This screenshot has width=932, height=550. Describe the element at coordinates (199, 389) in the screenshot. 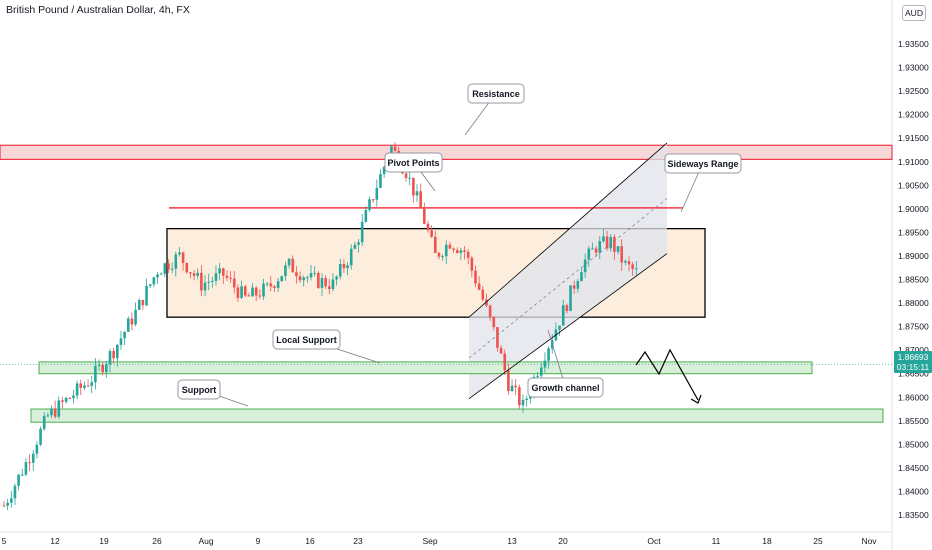

I see `support-callout-box` at that location.